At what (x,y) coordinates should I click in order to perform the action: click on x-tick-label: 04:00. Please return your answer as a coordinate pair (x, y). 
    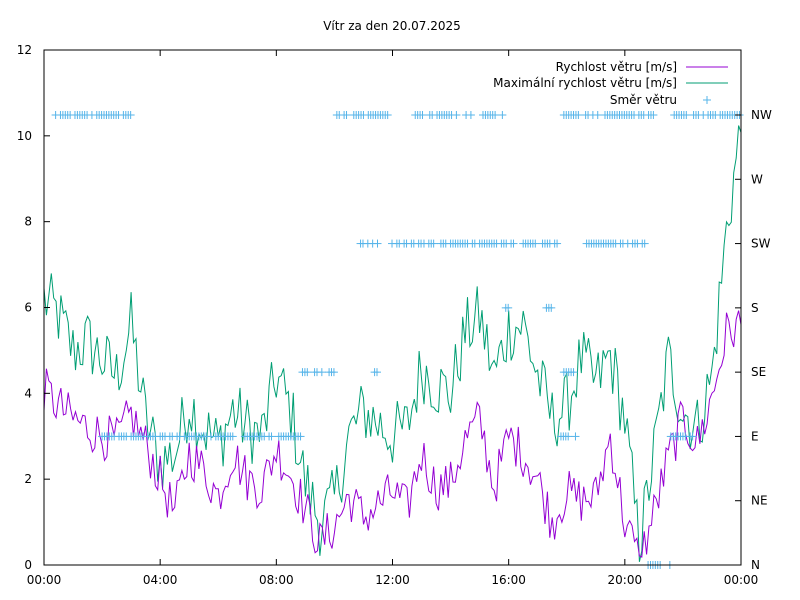
    Looking at the image, I should click on (160, 580).